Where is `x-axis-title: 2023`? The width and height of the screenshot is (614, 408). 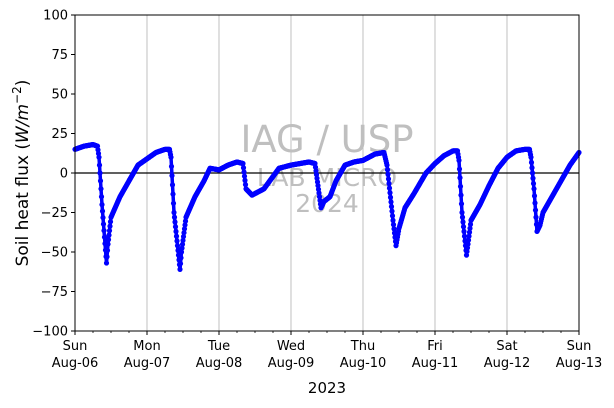 x-axis-title: 2023 is located at coordinates (327, 388).